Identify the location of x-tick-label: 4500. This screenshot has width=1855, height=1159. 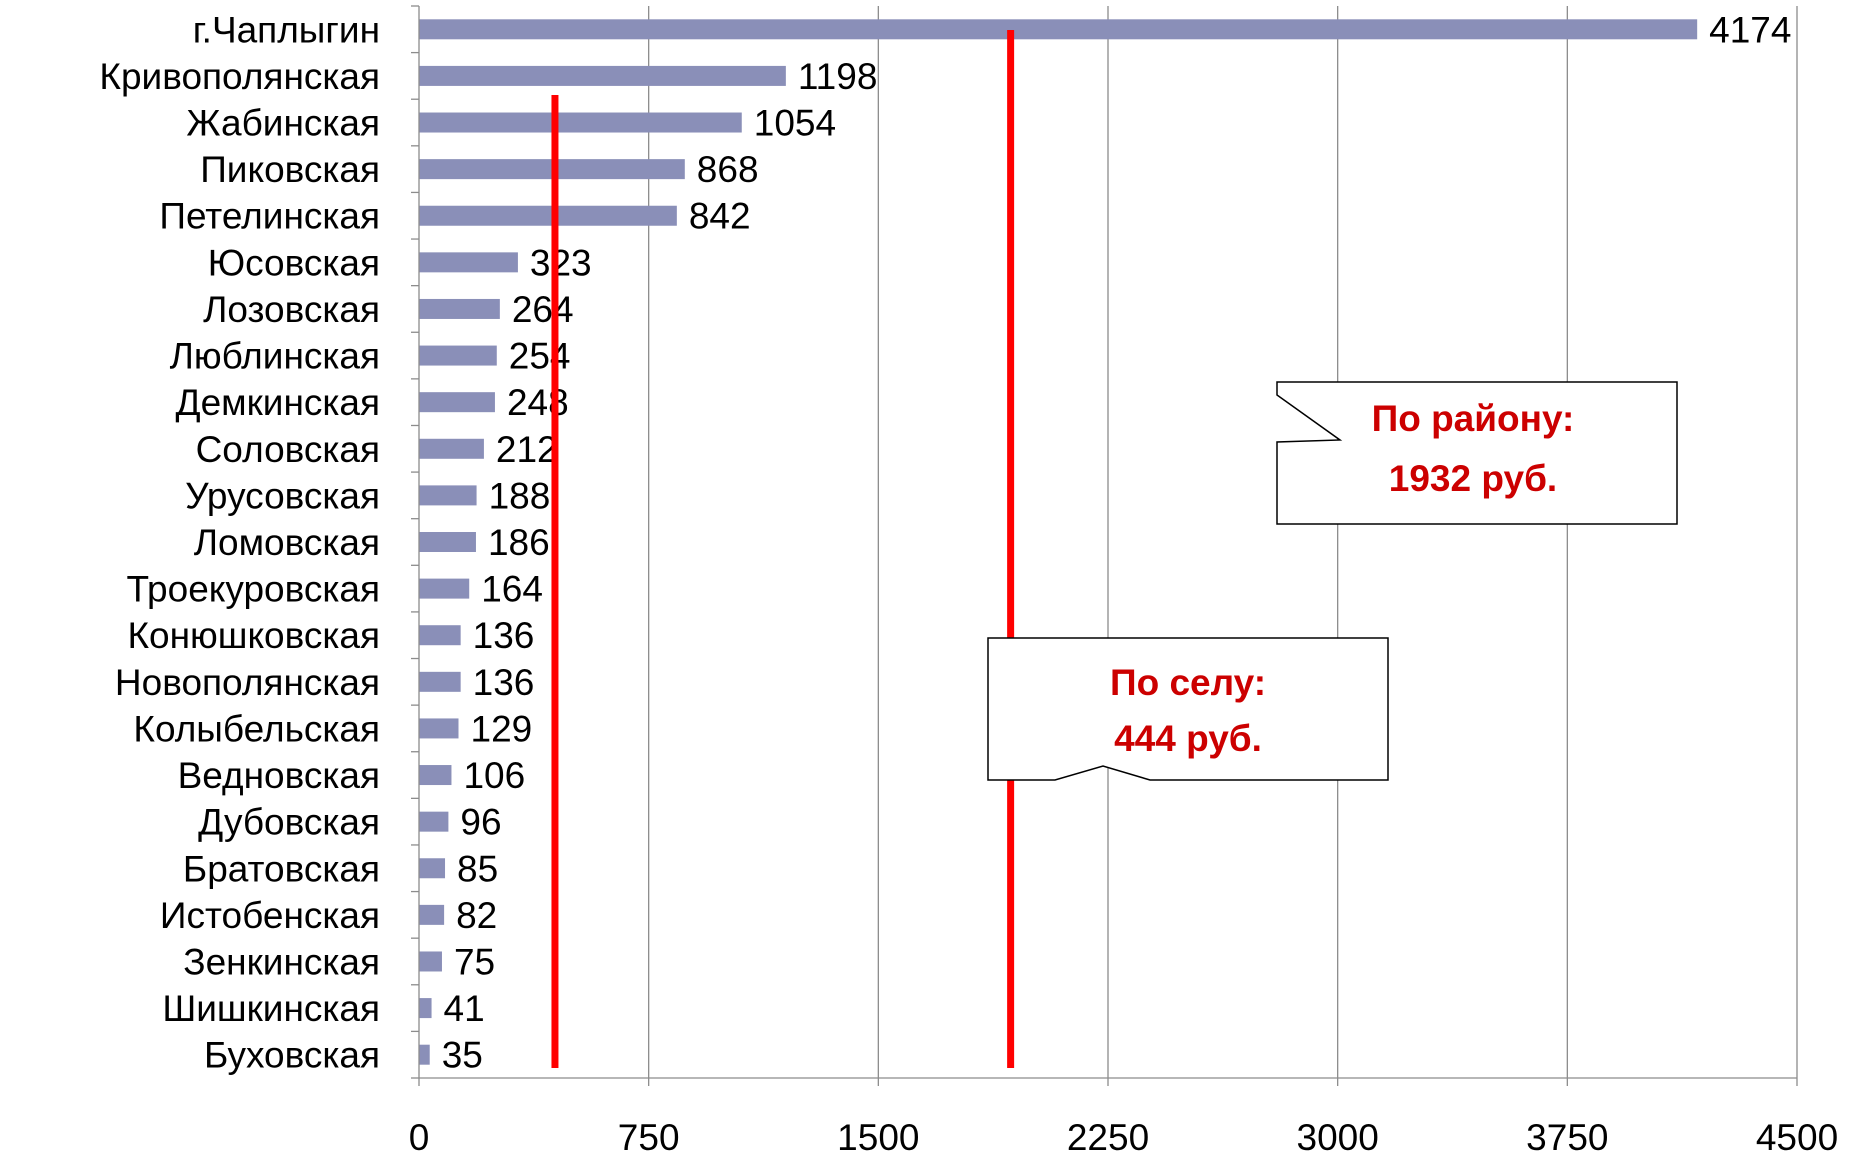
(1797, 1137).